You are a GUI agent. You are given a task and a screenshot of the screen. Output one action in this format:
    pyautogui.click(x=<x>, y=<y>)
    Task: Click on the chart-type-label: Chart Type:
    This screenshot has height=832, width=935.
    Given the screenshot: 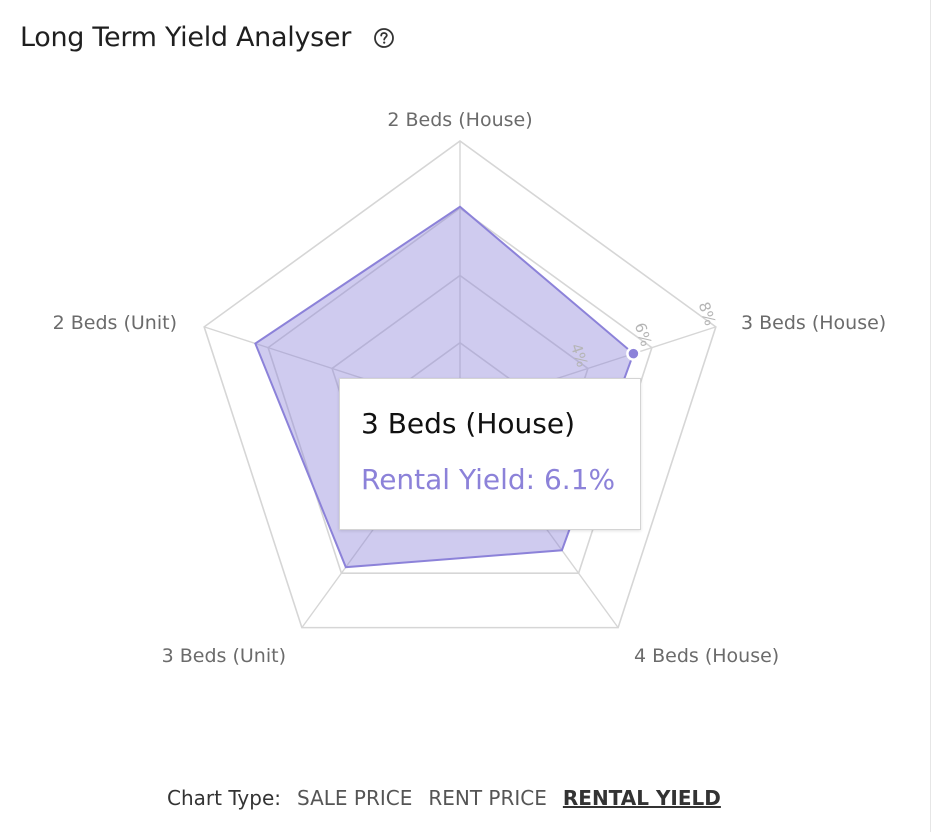 What is the action you would take?
    pyautogui.click(x=224, y=798)
    